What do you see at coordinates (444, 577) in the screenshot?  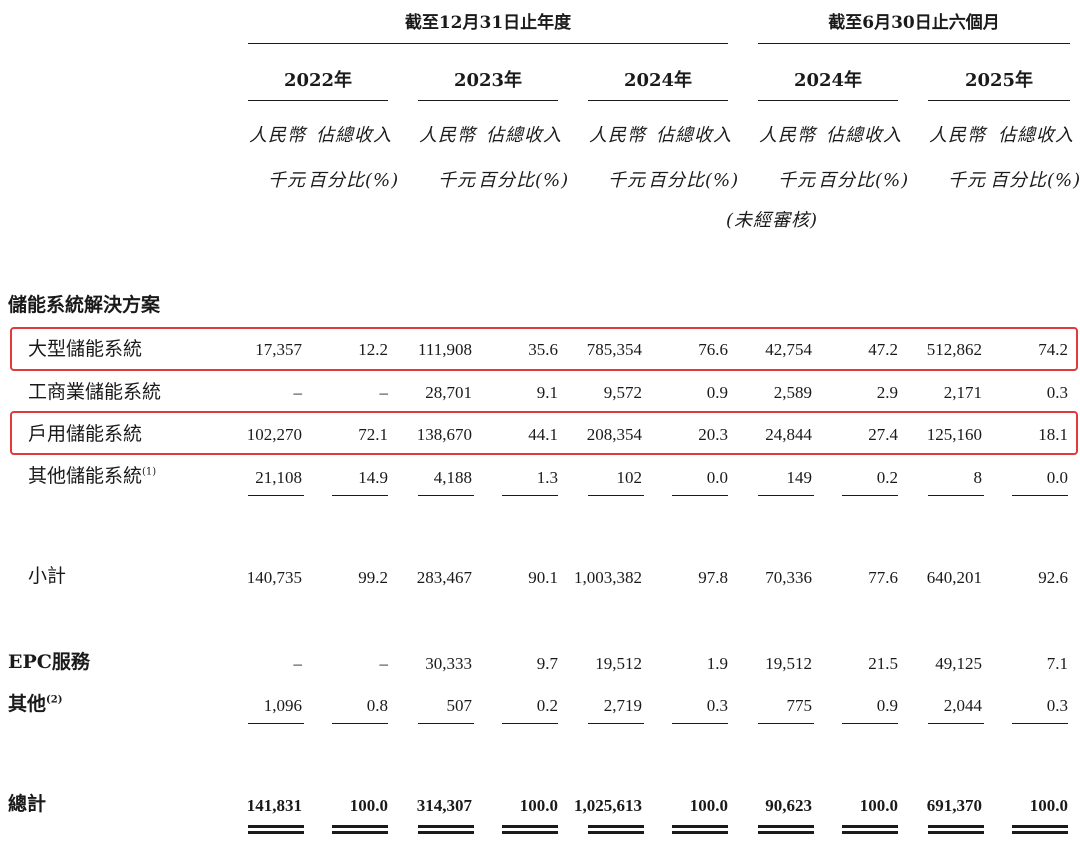 I see `cell-value: 283,467` at bounding box center [444, 577].